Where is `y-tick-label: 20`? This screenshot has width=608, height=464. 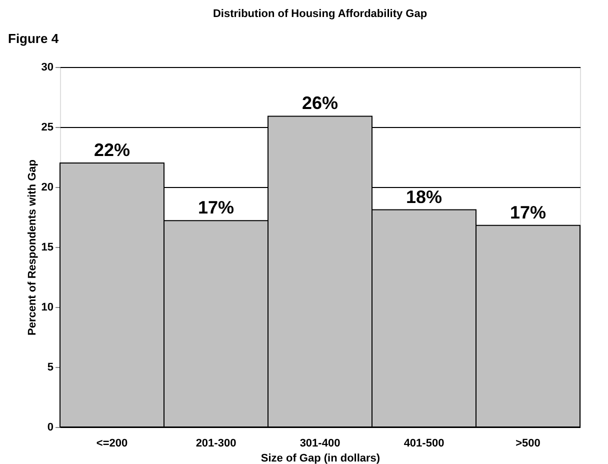 y-tick-label: 20 is located at coordinates (47, 188).